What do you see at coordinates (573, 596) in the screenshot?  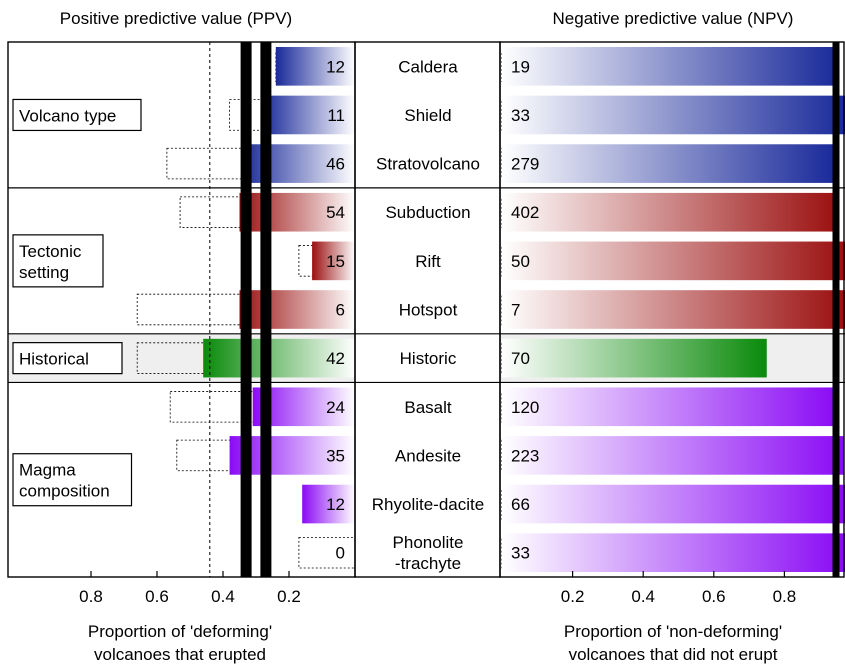 I see `npv-tick-label: 0.2` at bounding box center [573, 596].